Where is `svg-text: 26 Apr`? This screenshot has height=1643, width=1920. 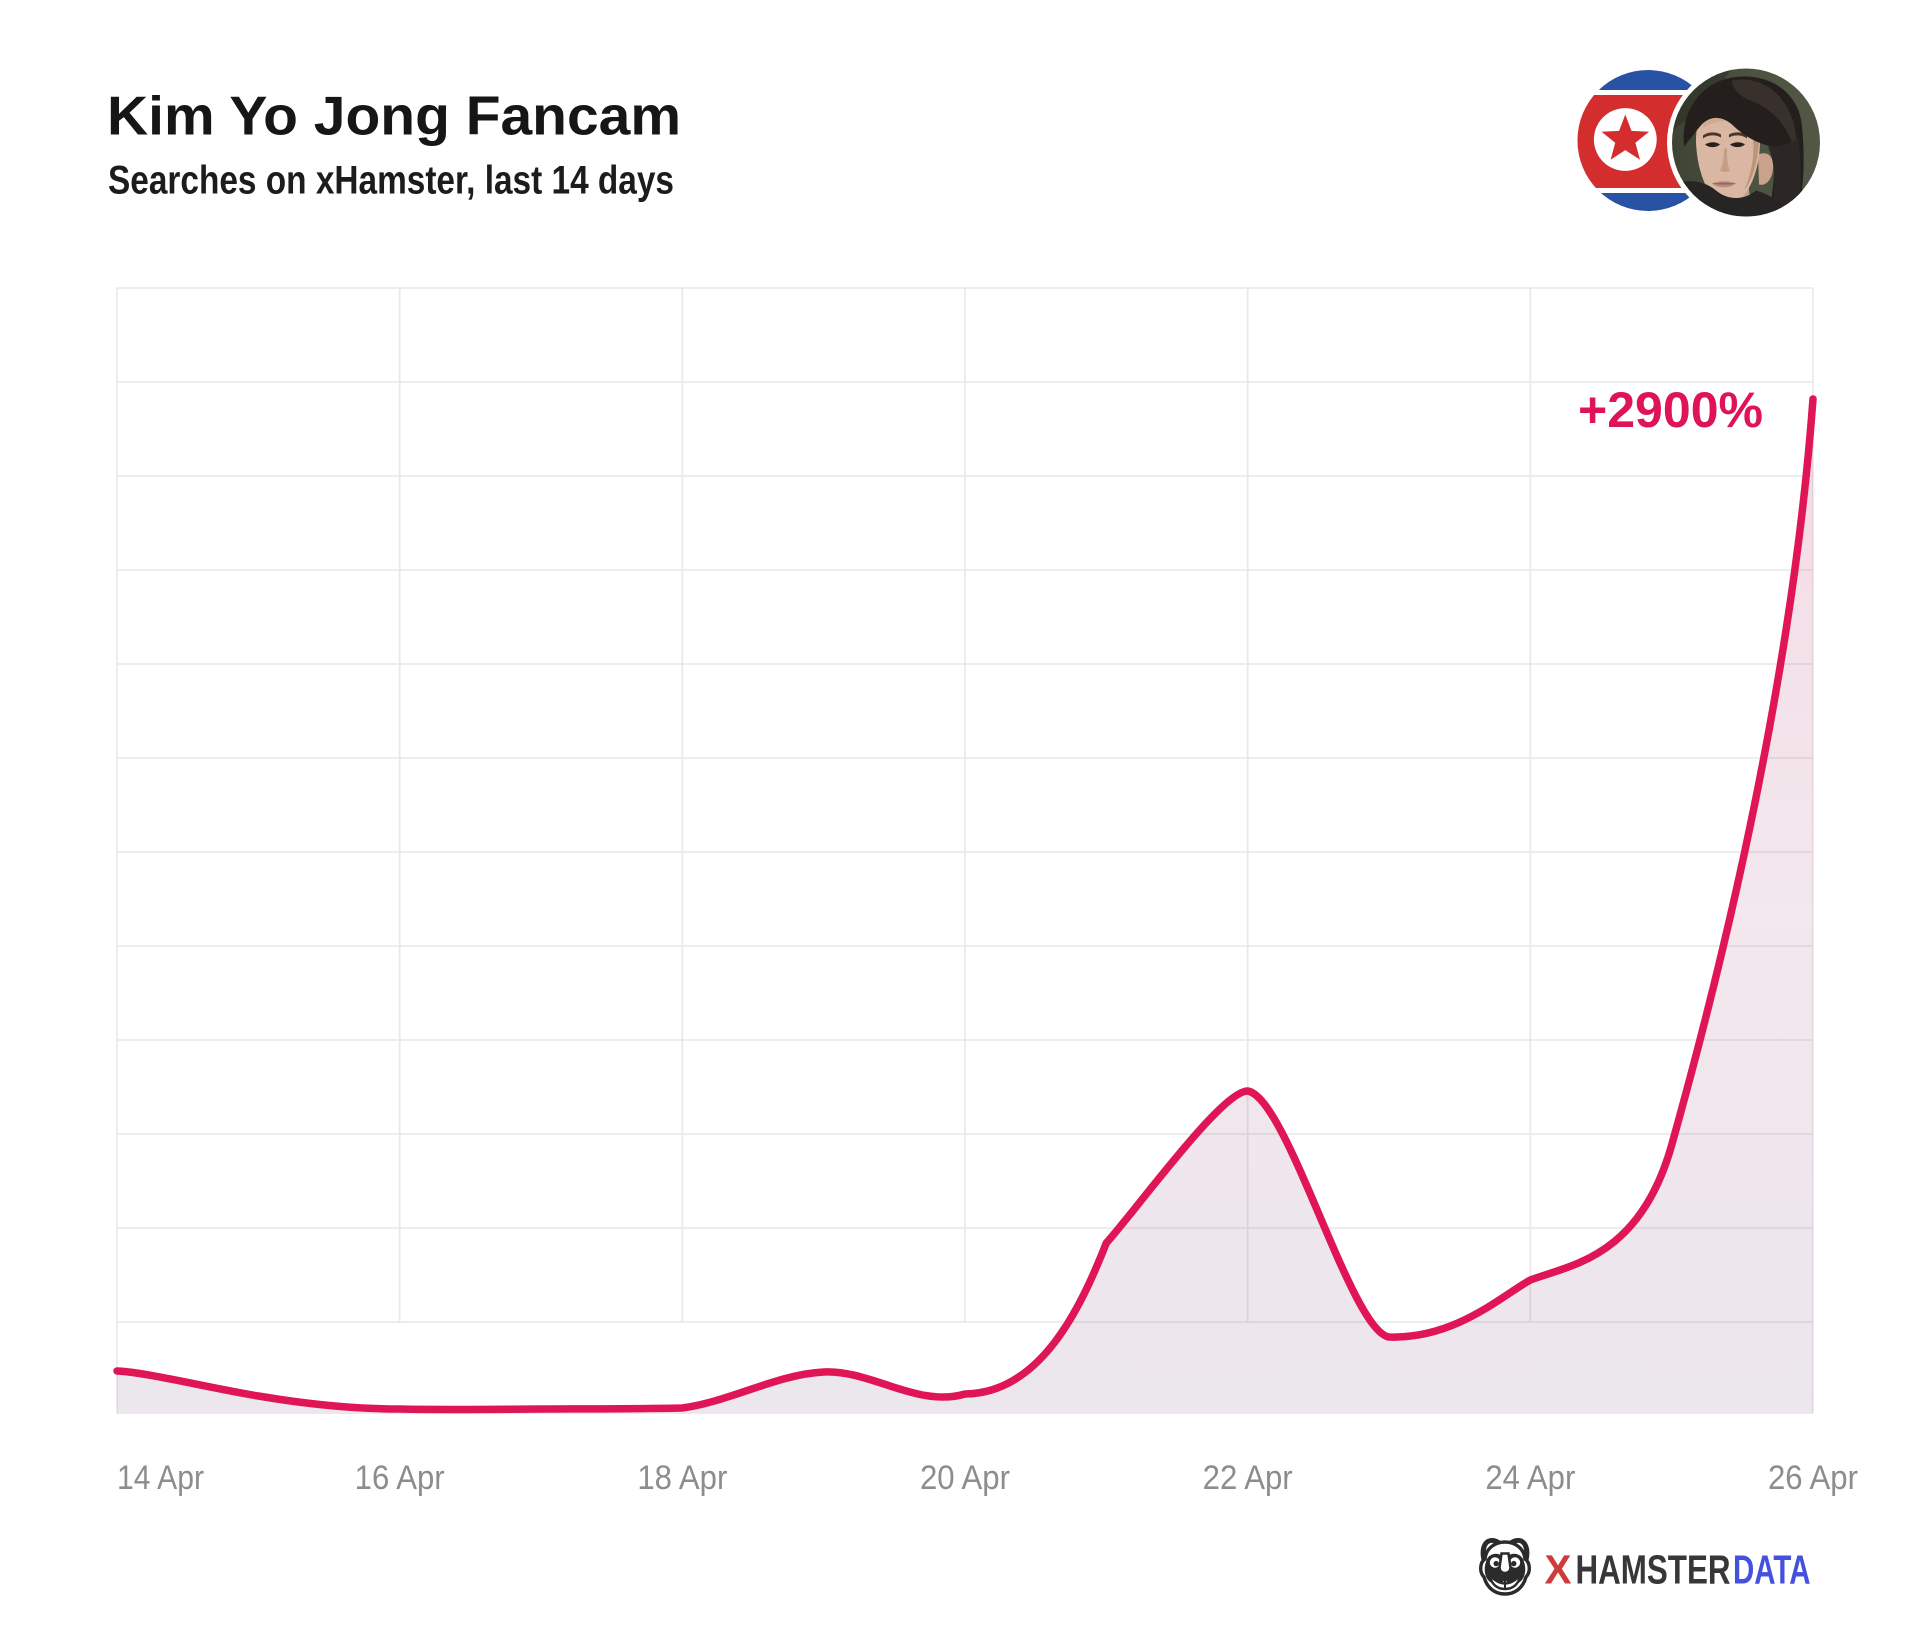
svg-text: 26 Apr is located at coordinates (1813, 1478).